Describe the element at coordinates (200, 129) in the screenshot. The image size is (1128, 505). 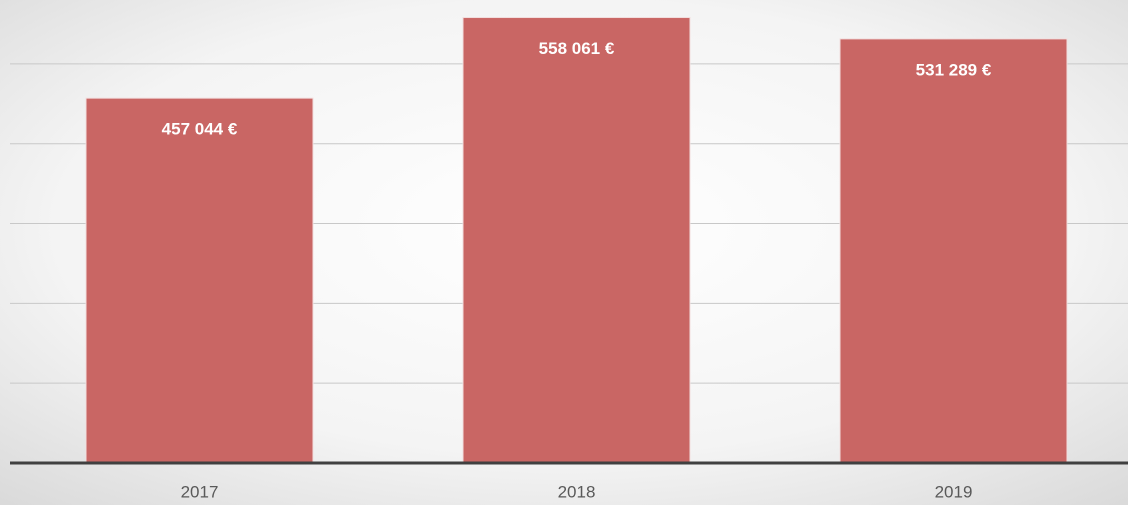
I see `value-label: 457 044 €` at that location.